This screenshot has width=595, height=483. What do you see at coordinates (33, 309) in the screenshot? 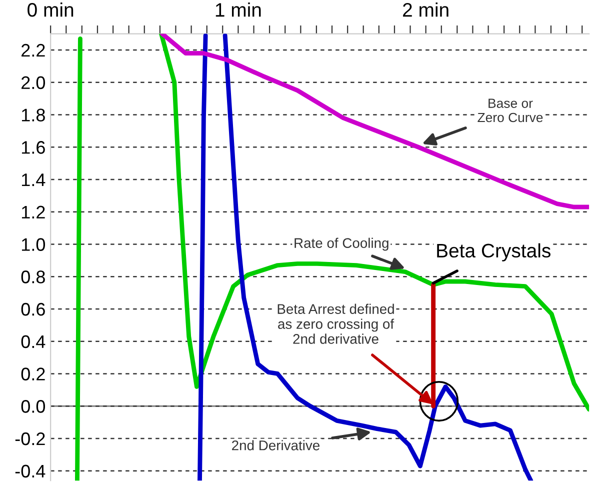
I see `y-tick-label: 0.6` at bounding box center [33, 309].